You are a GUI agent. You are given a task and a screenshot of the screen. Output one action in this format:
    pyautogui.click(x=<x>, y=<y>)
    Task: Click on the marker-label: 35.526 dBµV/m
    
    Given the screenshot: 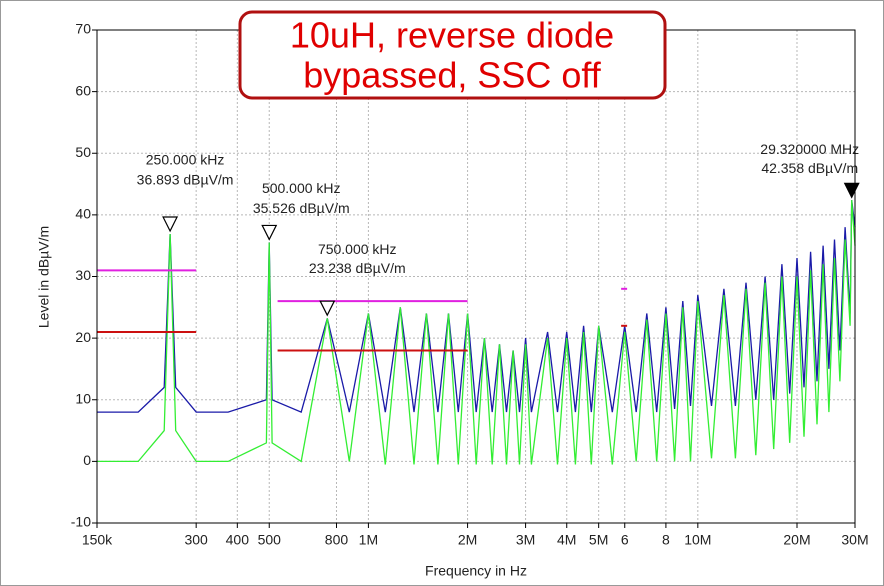 What is the action you would take?
    pyautogui.click(x=301, y=208)
    